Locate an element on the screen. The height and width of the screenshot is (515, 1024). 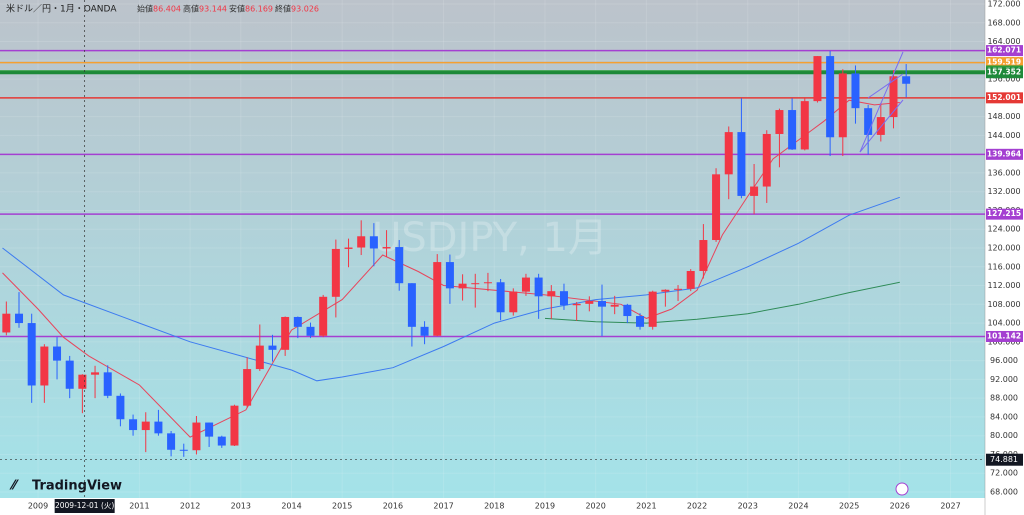
y-tick-label: 164.000 is located at coordinates (1003, 41).